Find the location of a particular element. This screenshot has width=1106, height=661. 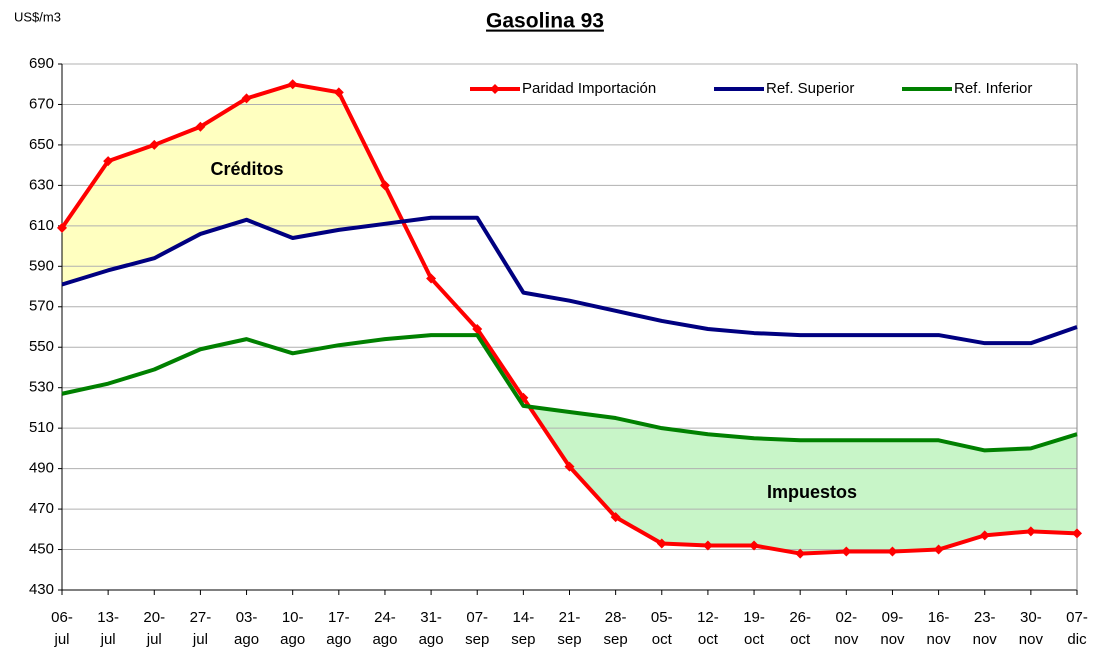

x-tick-label: 07- dic is located at coordinates (1077, 628).